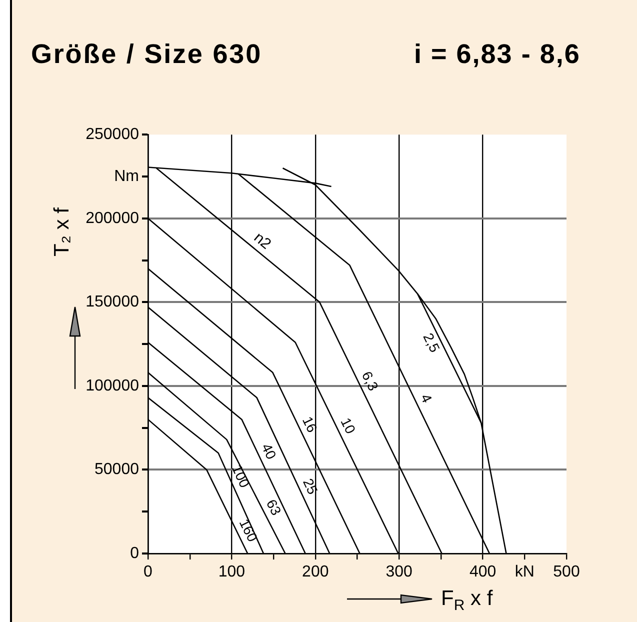  What do you see at coordinates (117, 469) in the screenshot?
I see `y-tick-label: 50000` at bounding box center [117, 469].